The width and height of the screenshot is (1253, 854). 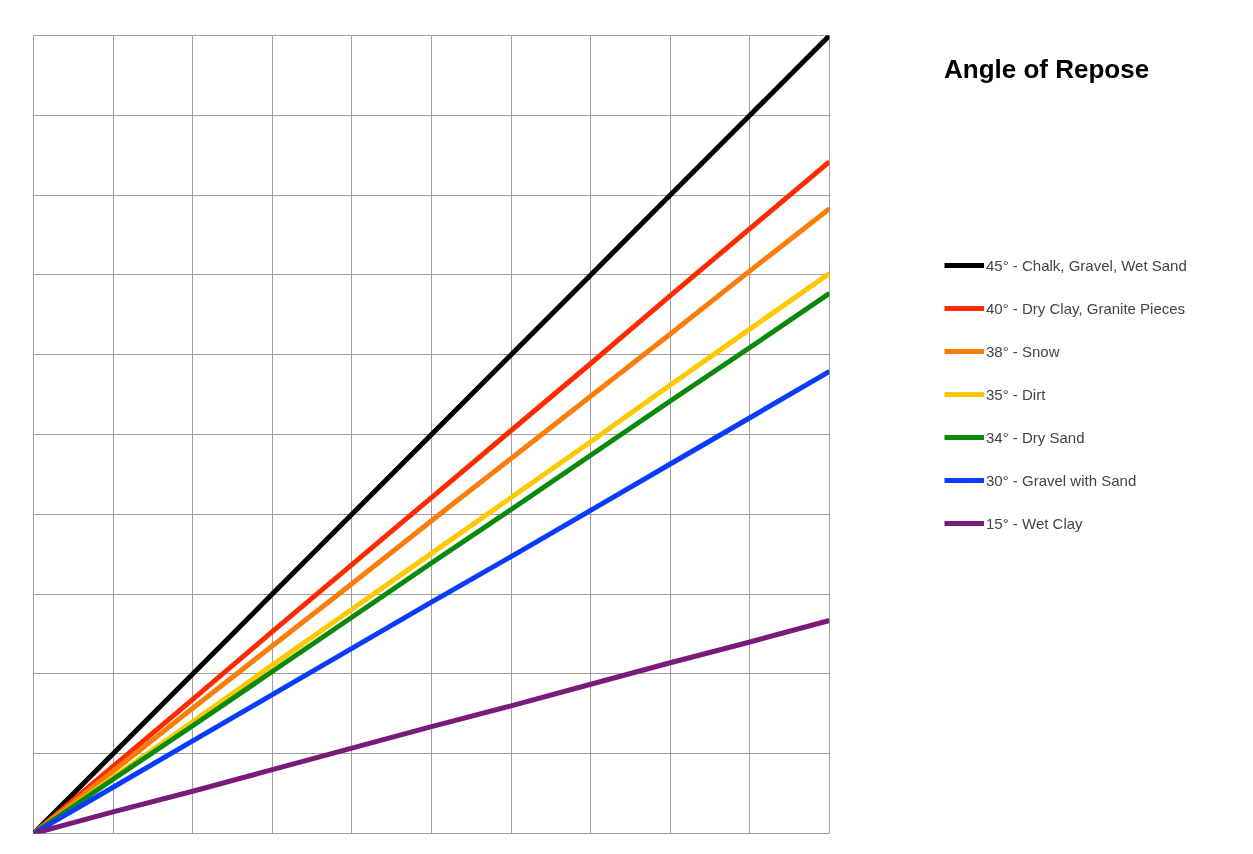 What do you see at coordinates (1023, 351) in the screenshot?
I see `legend-label: 38° - Snow` at bounding box center [1023, 351].